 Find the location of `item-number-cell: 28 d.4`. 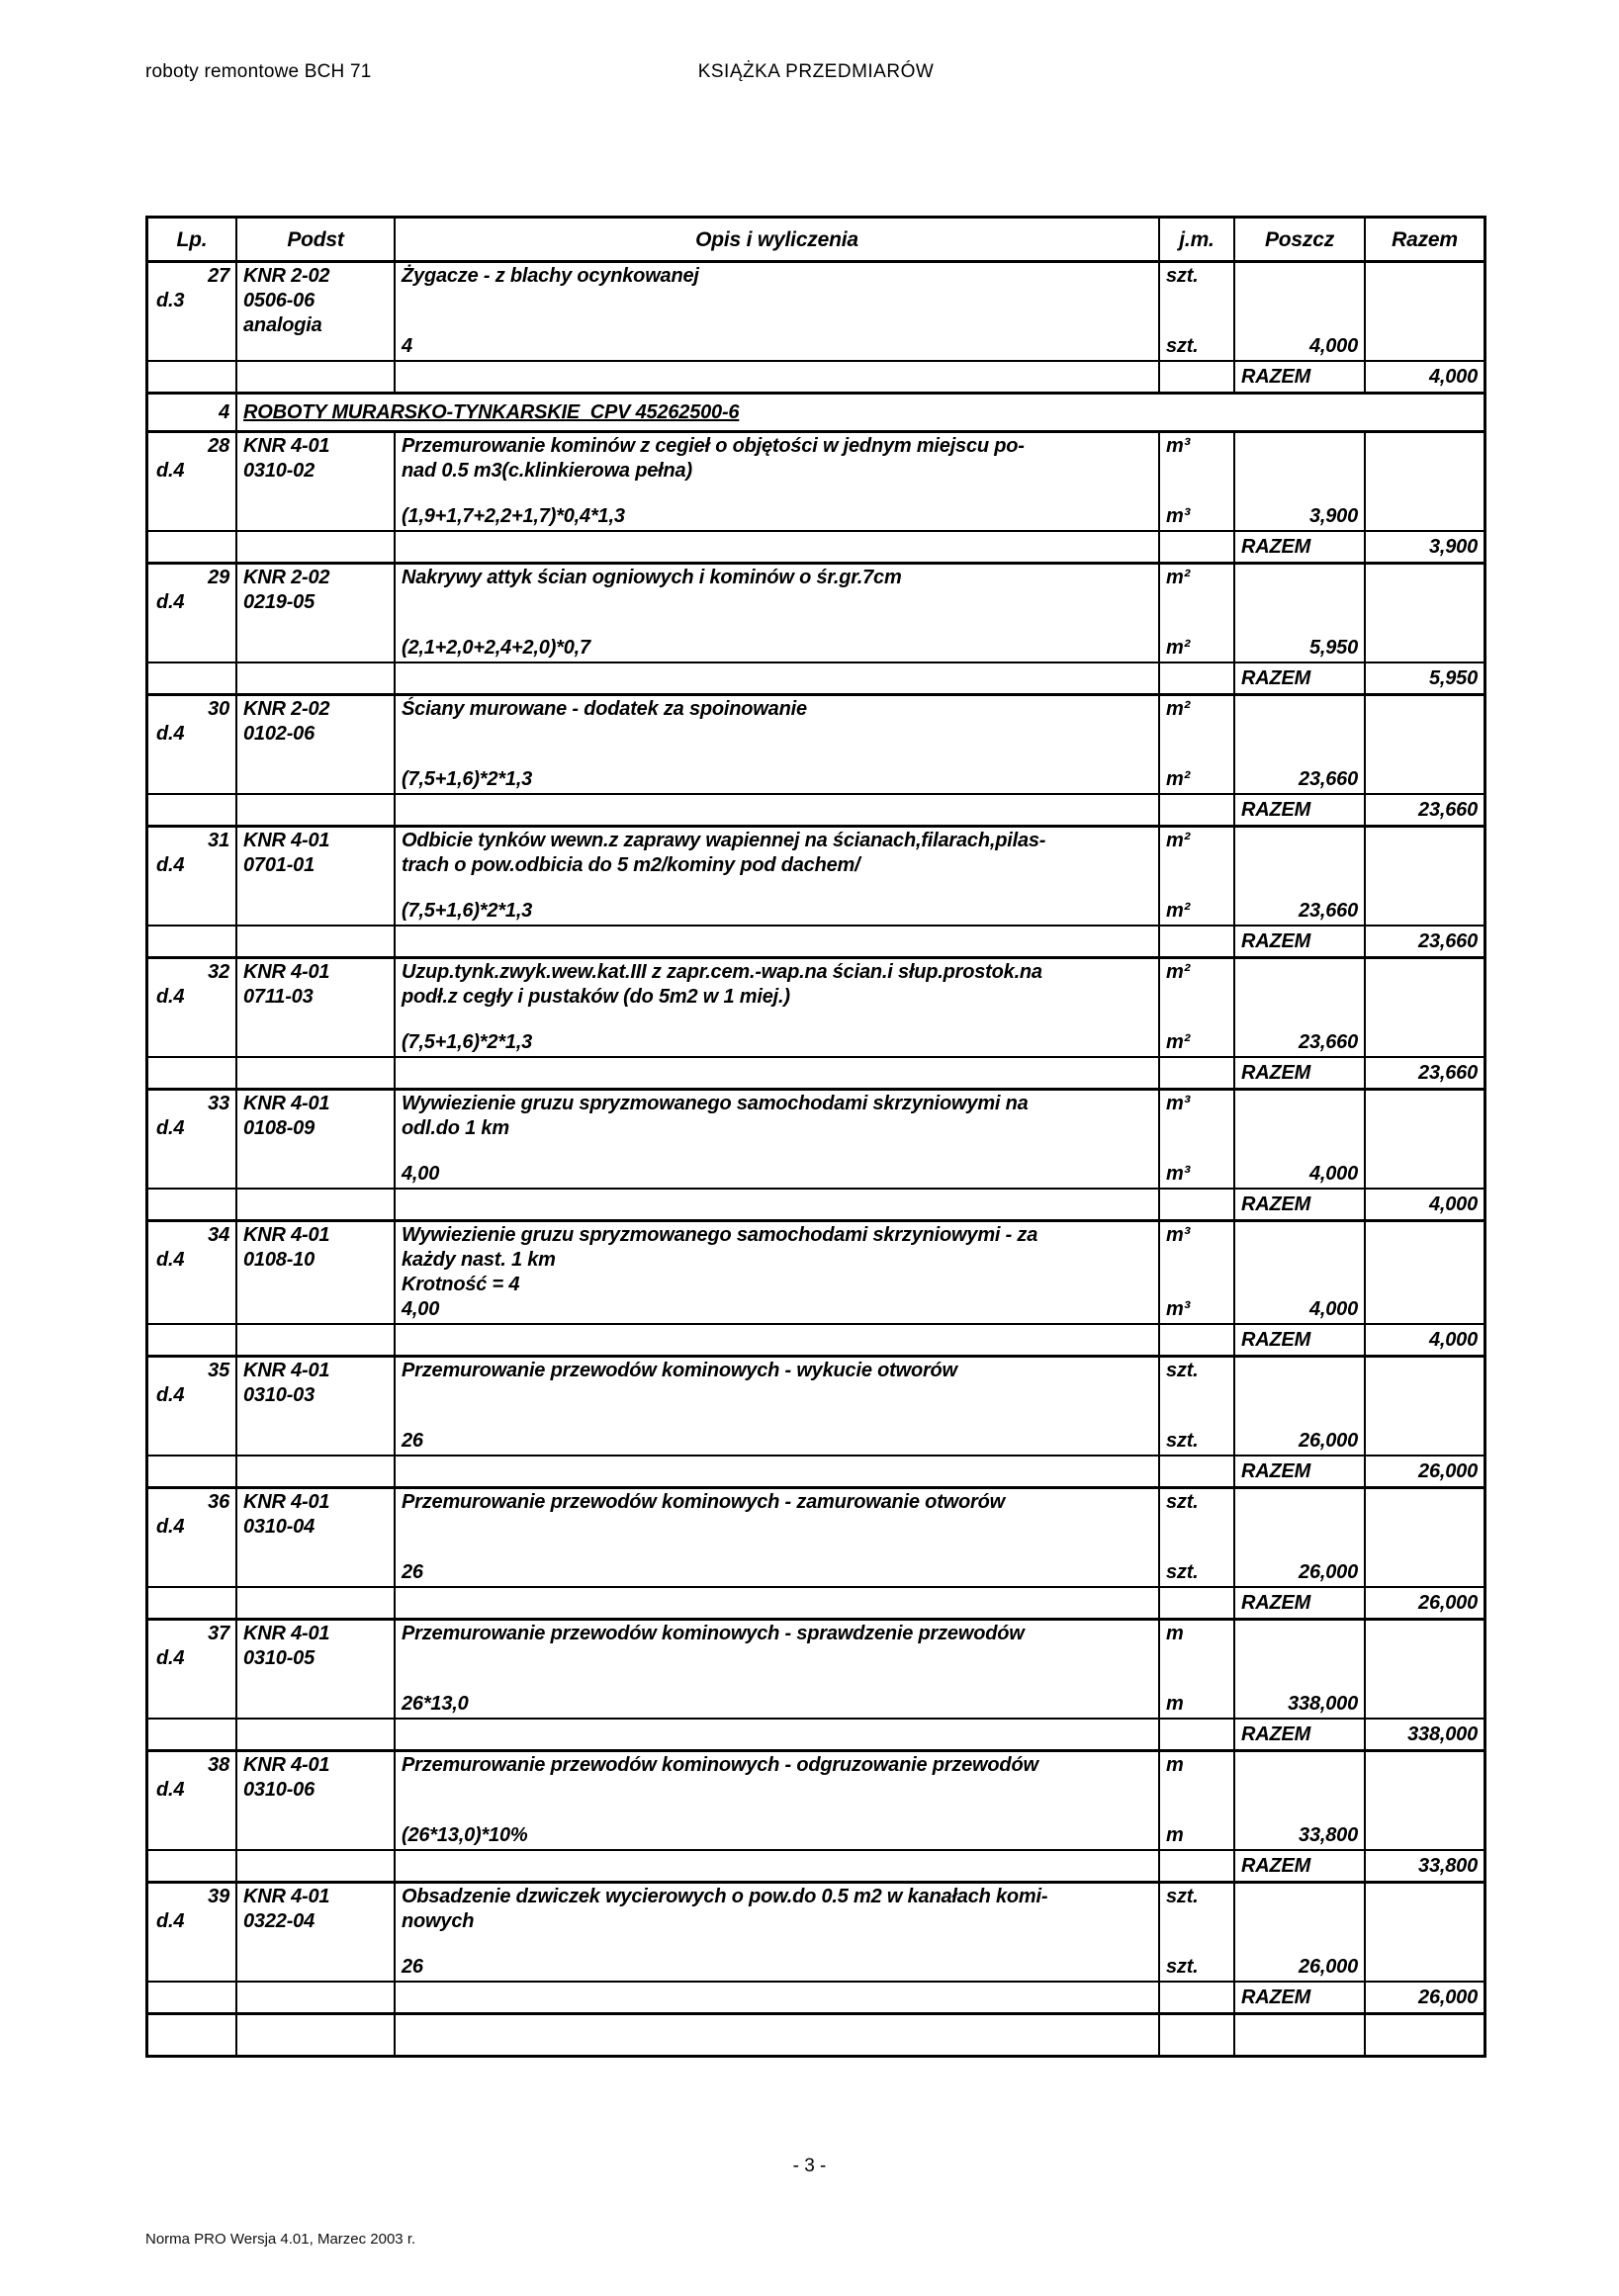

item-number-cell: 28 d.4 is located at coordinates (192, 481).